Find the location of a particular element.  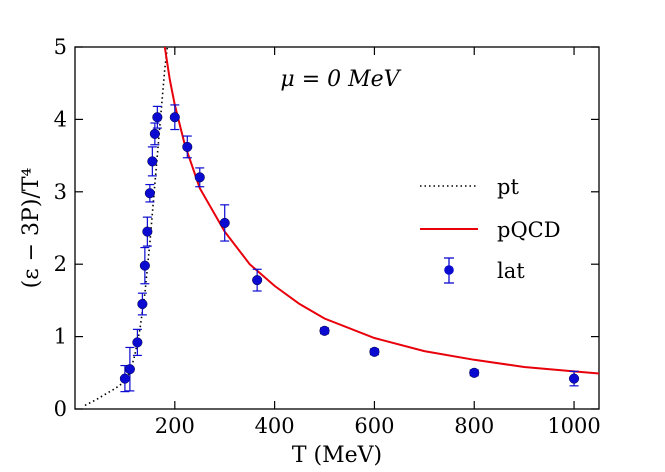

x-tick-label: 200 is located at coordinates (175, 426).